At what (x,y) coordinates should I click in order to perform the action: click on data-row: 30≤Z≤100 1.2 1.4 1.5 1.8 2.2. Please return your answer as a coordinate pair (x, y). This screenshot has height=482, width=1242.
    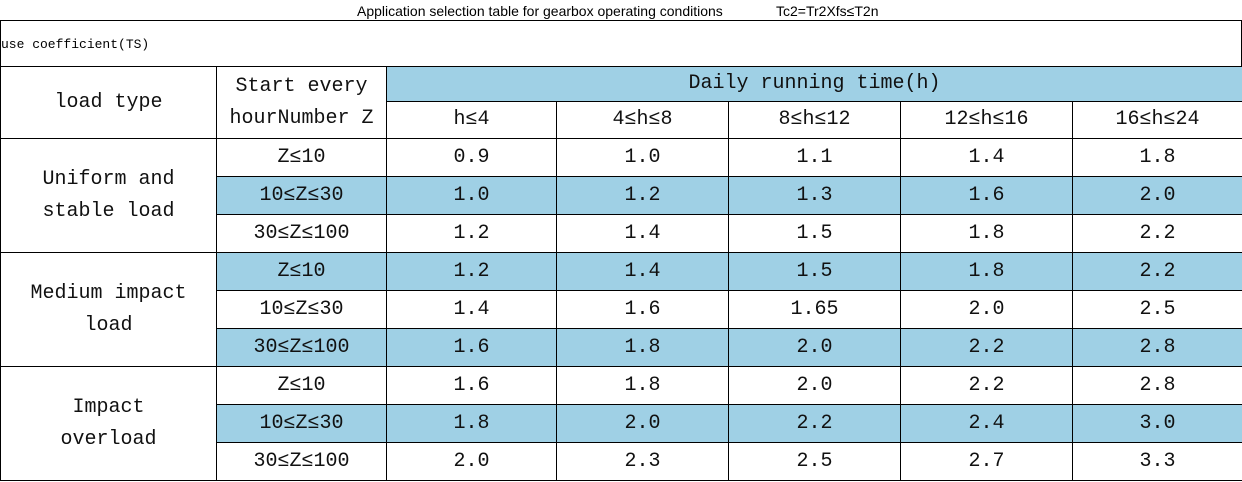
    Looking at the image, I should click on (621, 233).